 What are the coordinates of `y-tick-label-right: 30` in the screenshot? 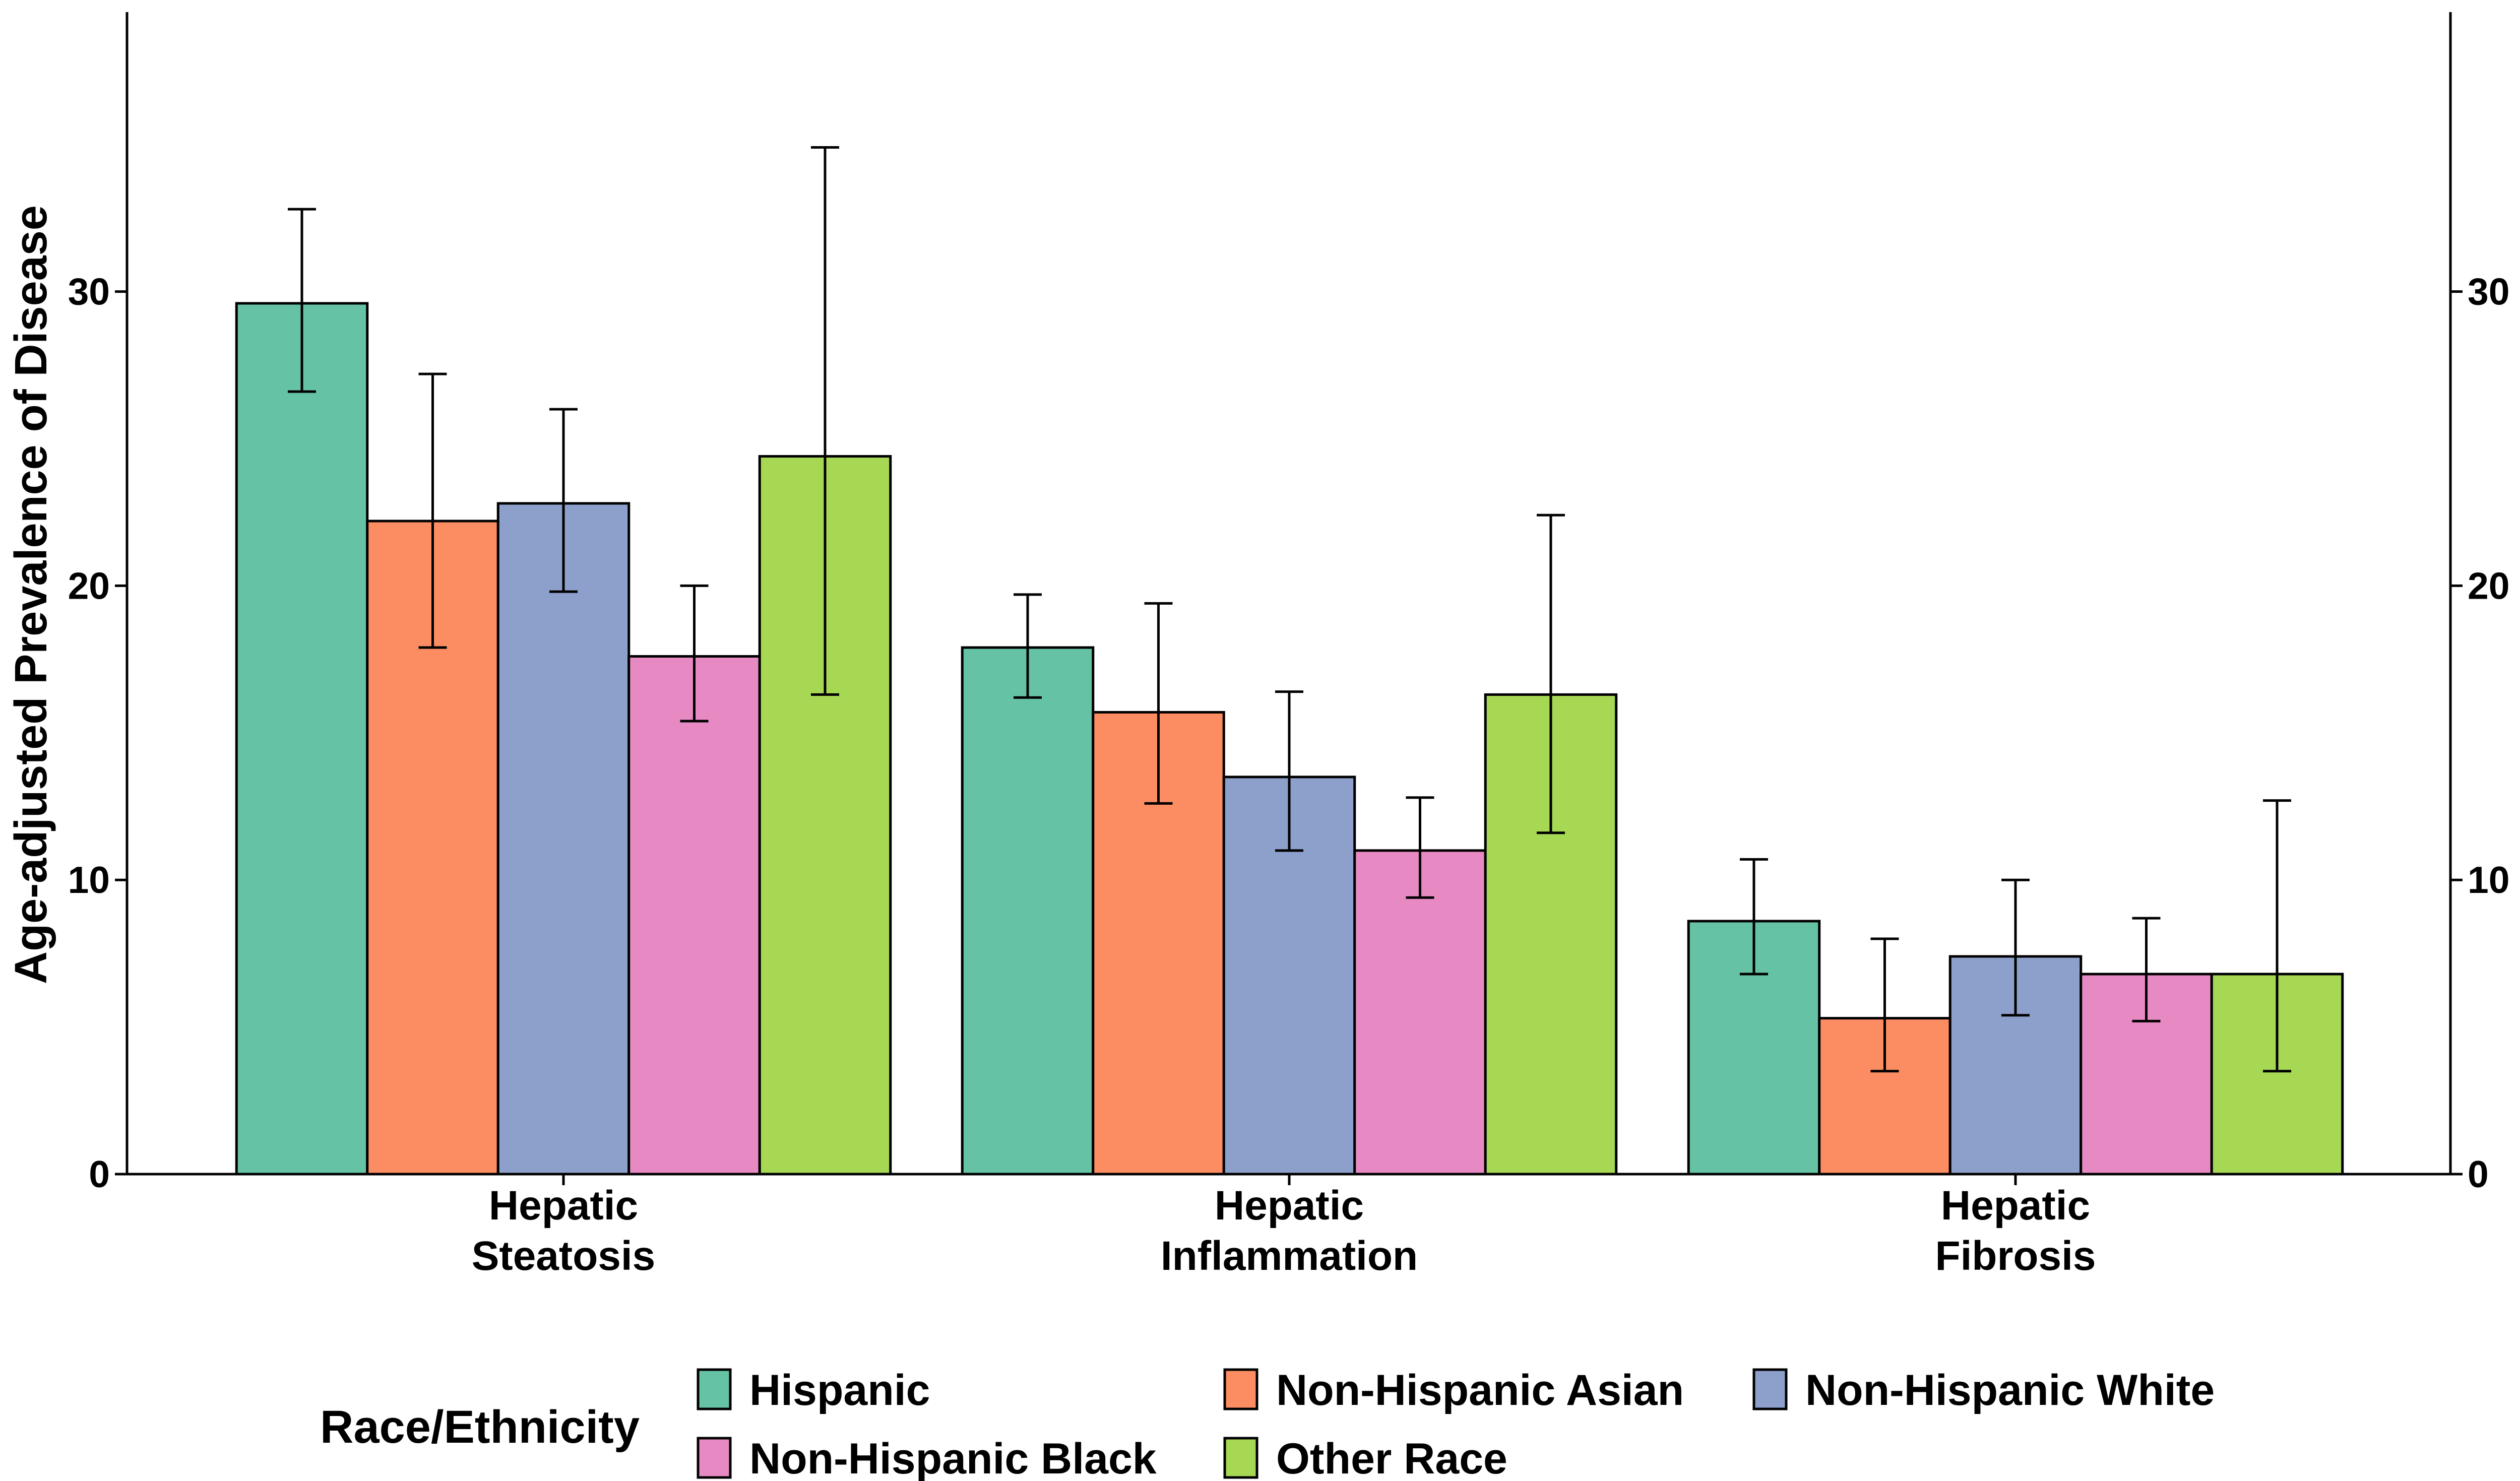 It's located at (2488, 292).